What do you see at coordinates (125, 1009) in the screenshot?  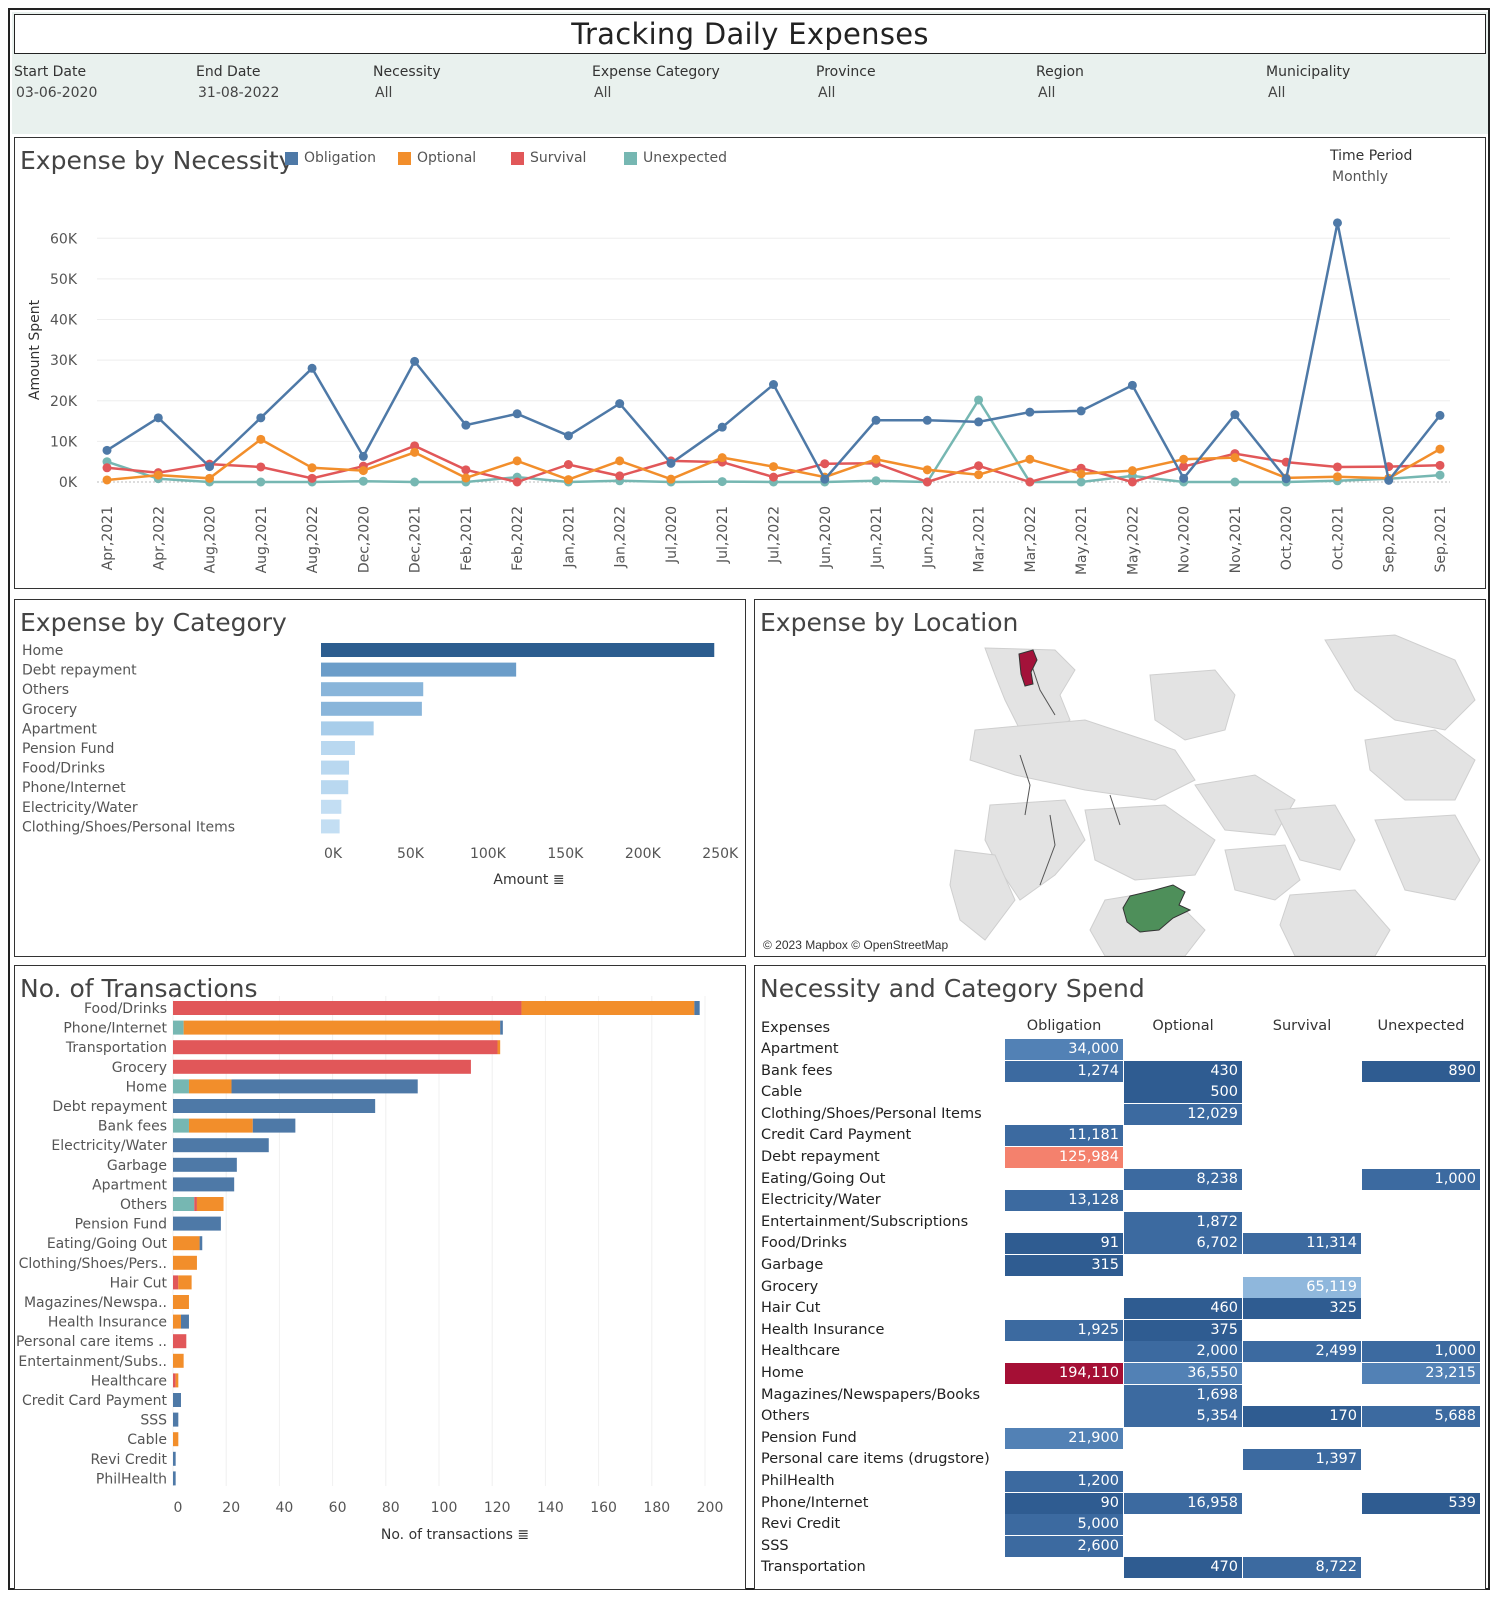 I see `transaction-category-label: Food/Drinks` at bounding box center [125, 1009].